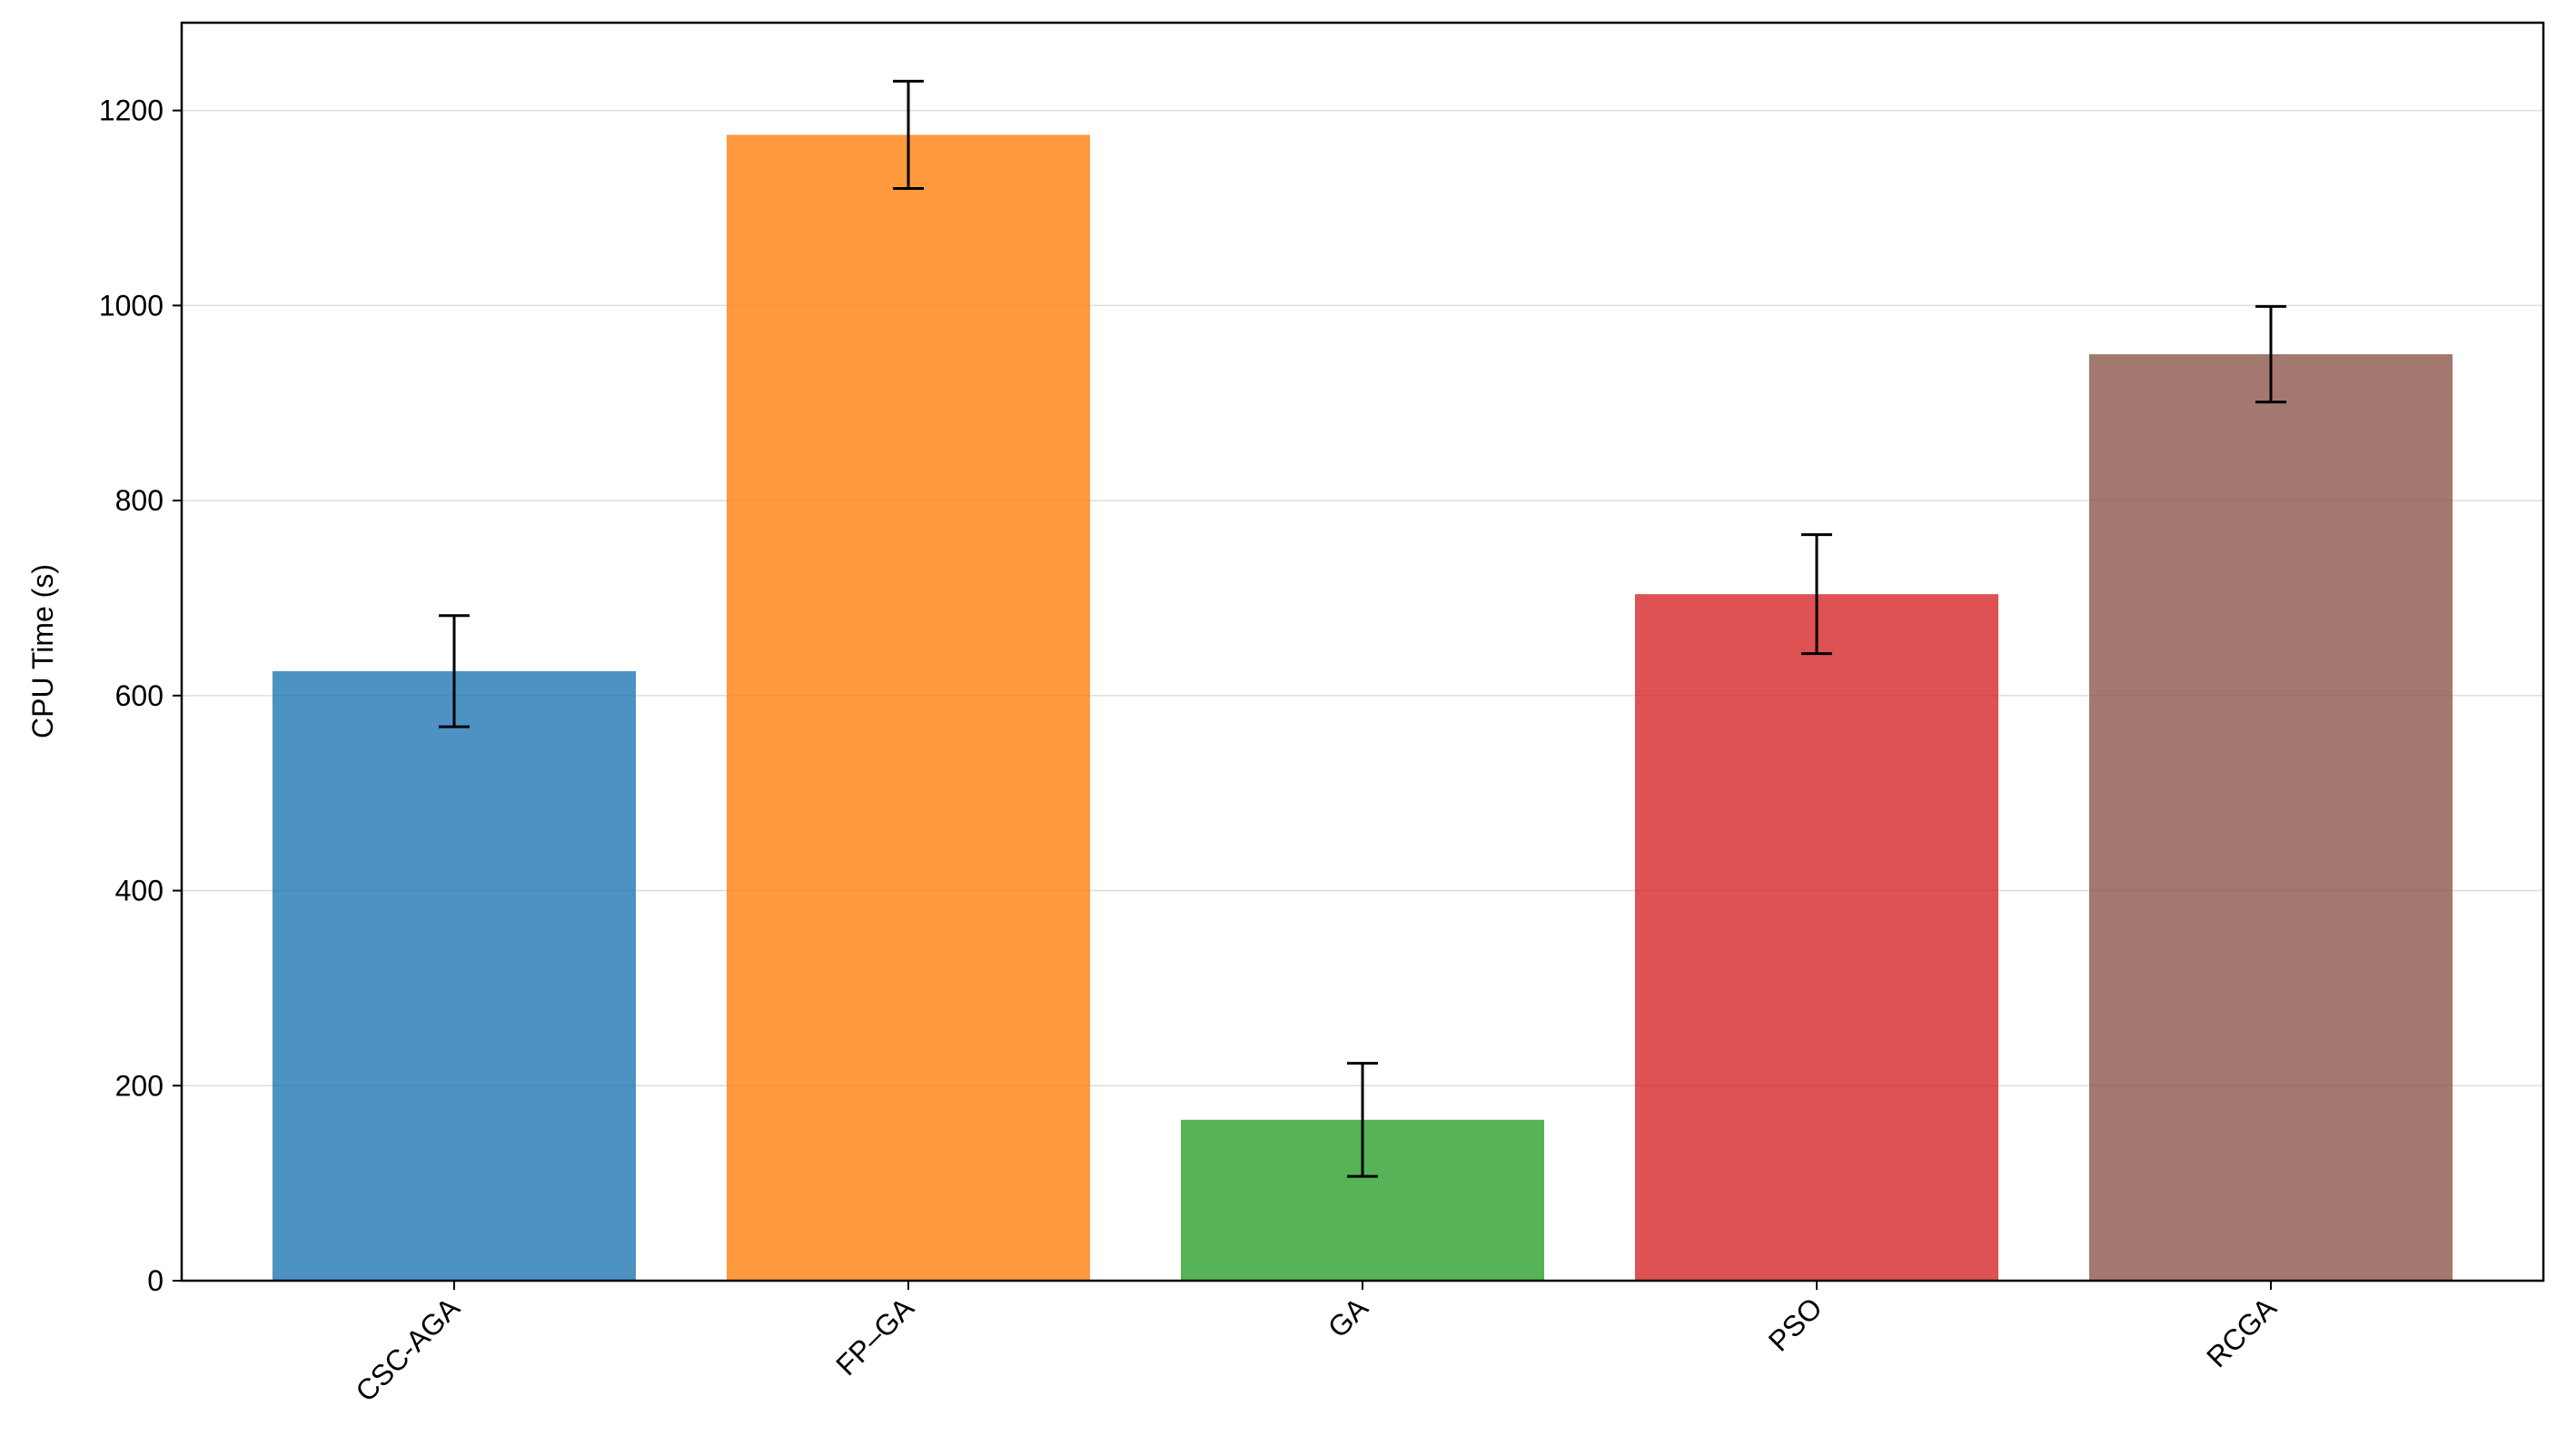 Image resolution: width=2557 pixels, height=1456 pixels. What do you see at coordinates (131, 305) in the screenshot?
I see `y-tick-label: 1000` at bounding box center [131, 305].